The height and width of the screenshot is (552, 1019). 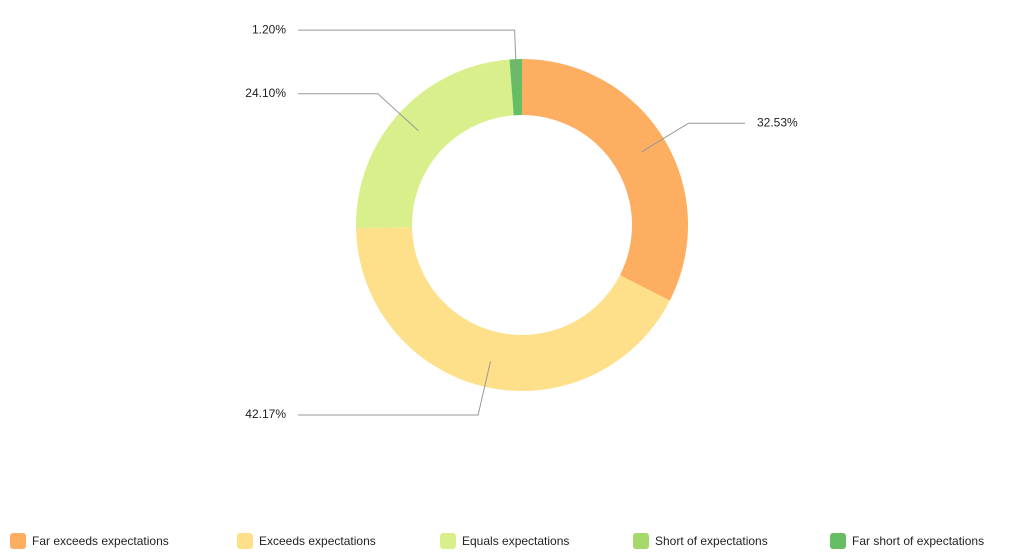 What do you see at coordinates (265, 93) in the screenshot?
I see `data-label: 24.10%` at bounding box center [265, 93].